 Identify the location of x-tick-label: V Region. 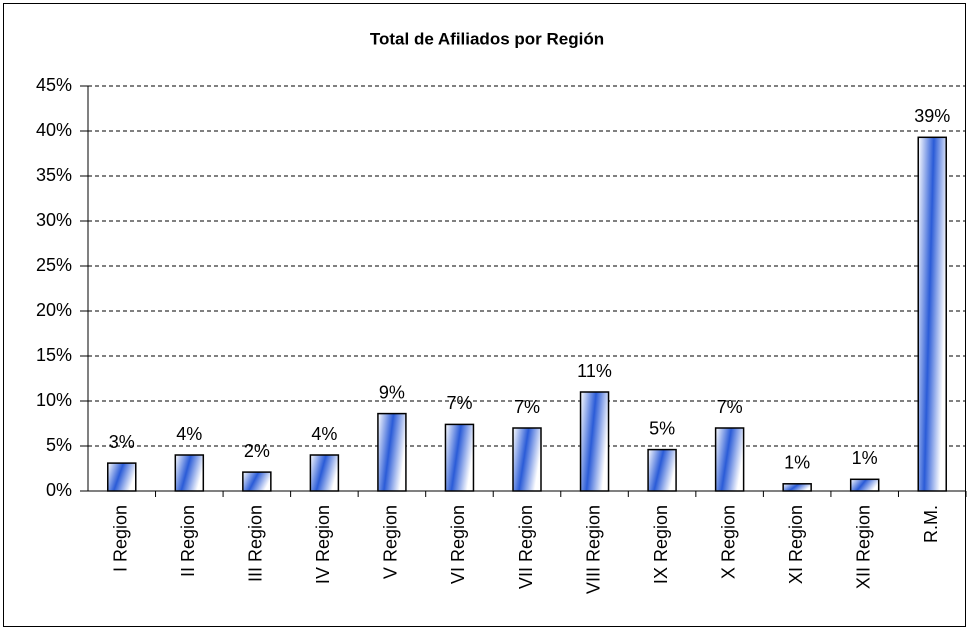
(391, 542).